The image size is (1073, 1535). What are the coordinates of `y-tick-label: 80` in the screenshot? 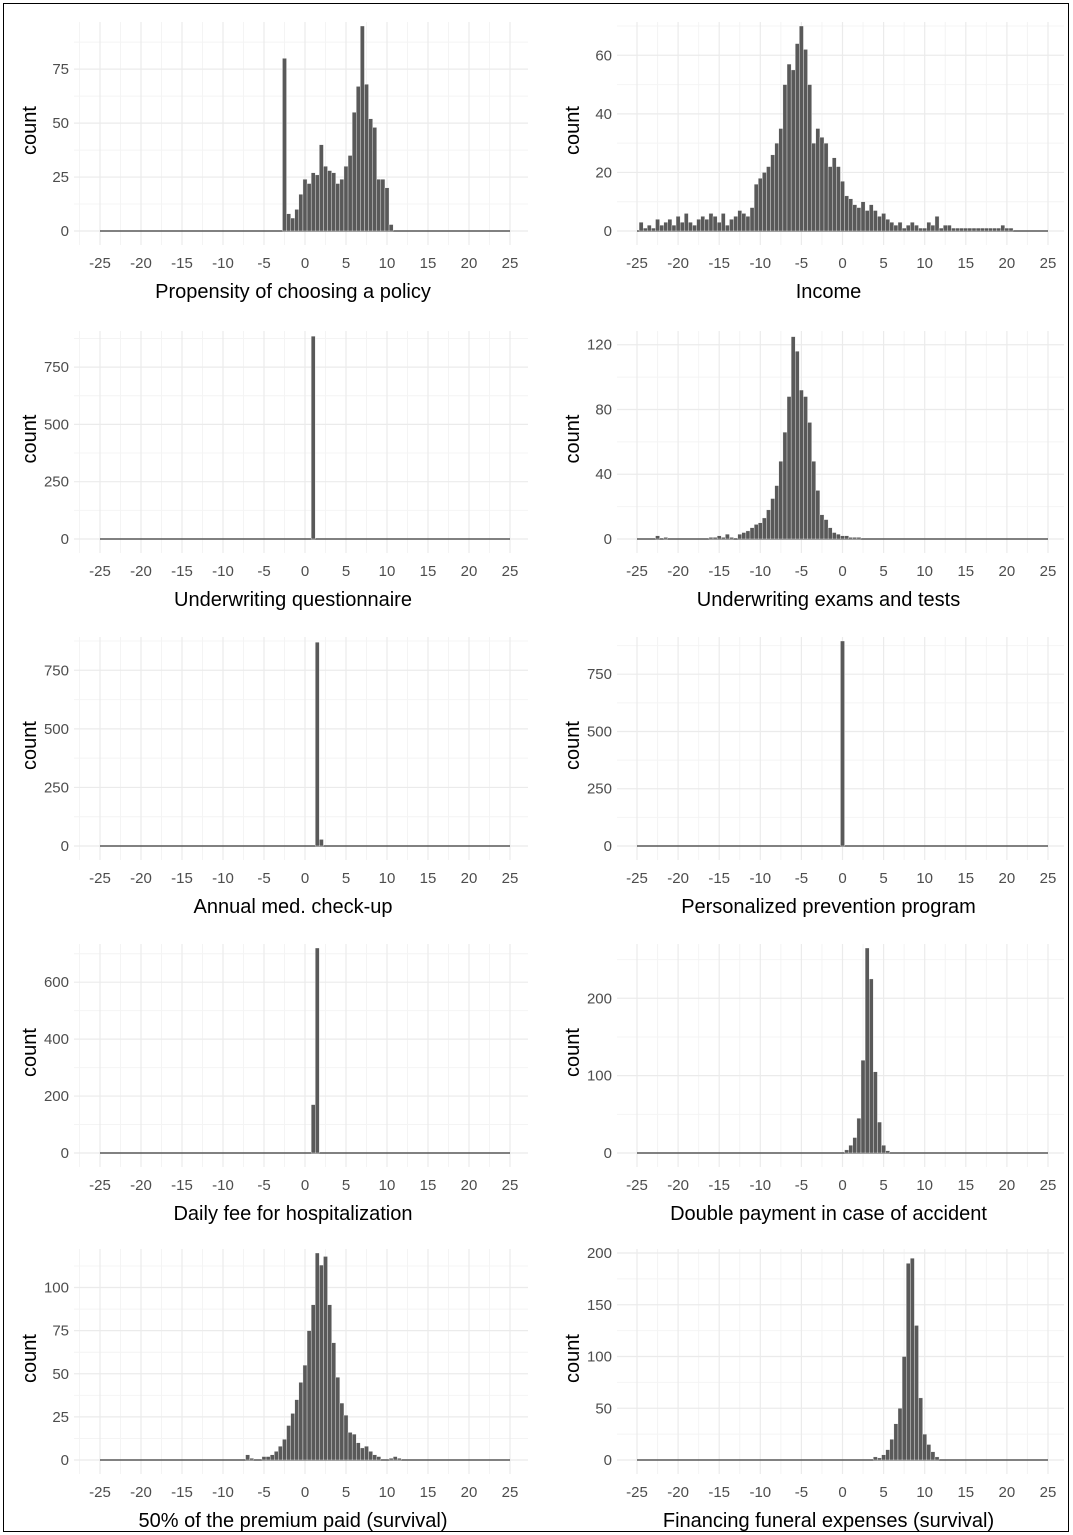 It's located at (603, 409).